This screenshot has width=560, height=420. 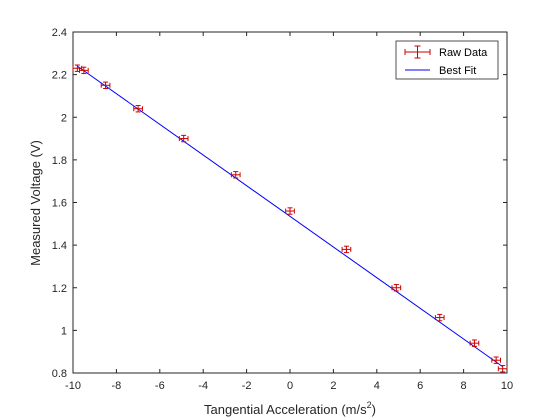 I want to click on y-tick-label: 1.4, so click(x=59, y=246).